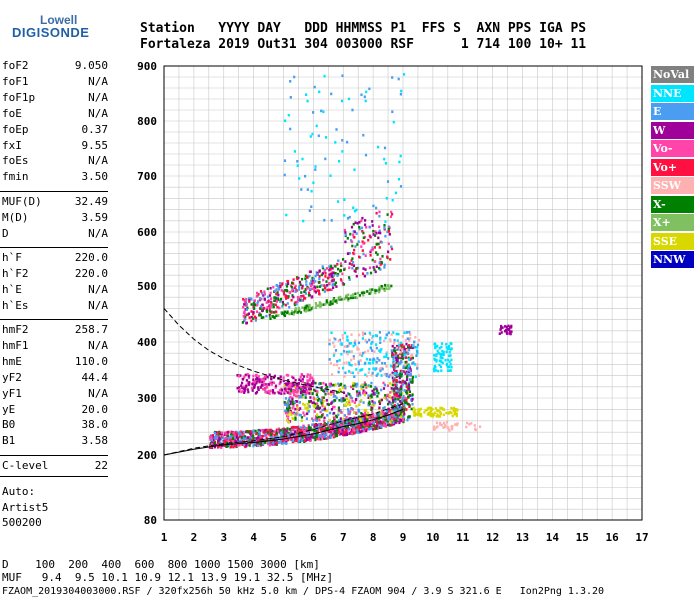 Image resolution: width=700 pixels, height=600 pixels. Describe the element at coordinates (672, 167) in the screenshot. I see `legend-item: Vo+` at that location.